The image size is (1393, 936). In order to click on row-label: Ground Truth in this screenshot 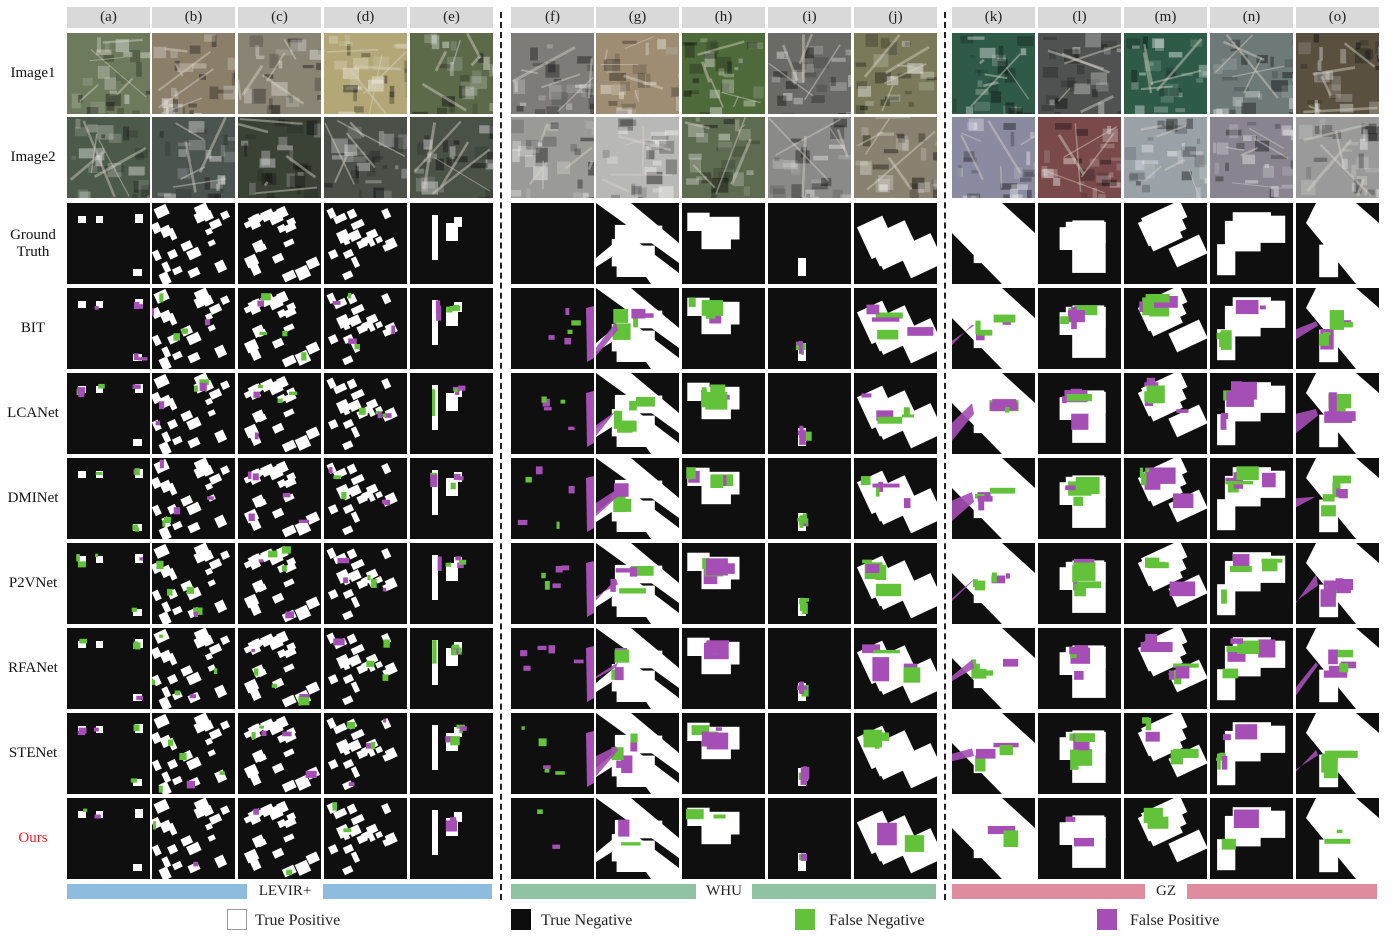, I will do `click(33, 243)`.